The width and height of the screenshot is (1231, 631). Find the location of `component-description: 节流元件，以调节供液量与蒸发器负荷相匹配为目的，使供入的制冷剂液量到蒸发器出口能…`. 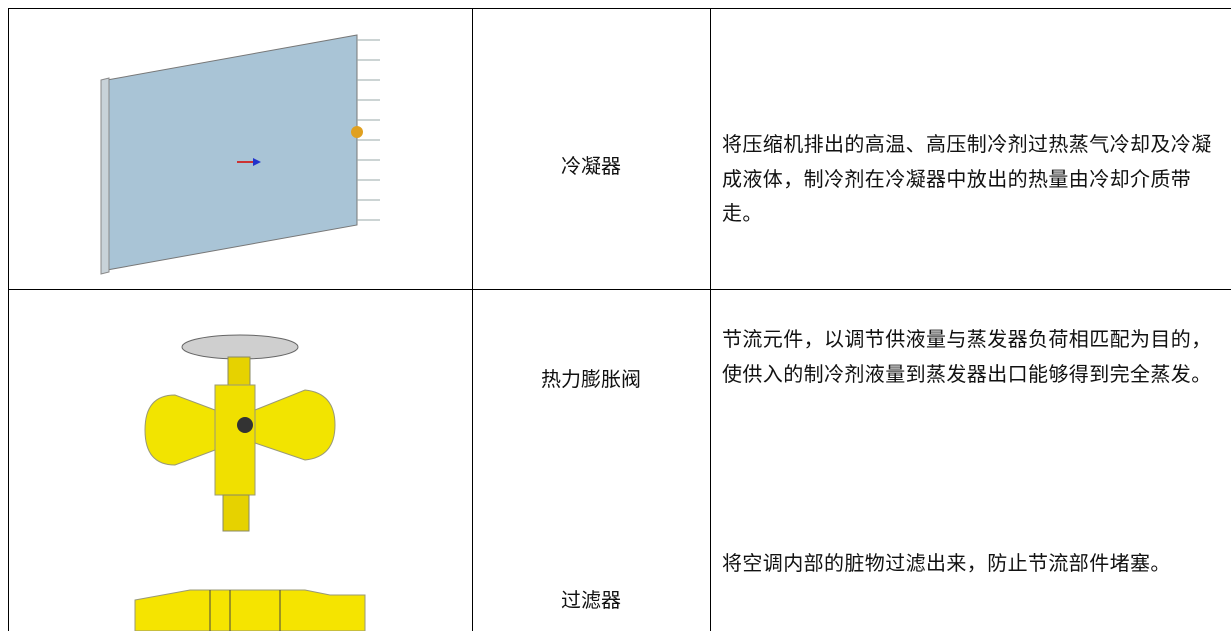

component-description: 节流元件，以调节供液量与蒸发器负荷相匹配为目的，使供入的制冷剂液量到蒸发器出口能… is located at coordinates (967, 357).